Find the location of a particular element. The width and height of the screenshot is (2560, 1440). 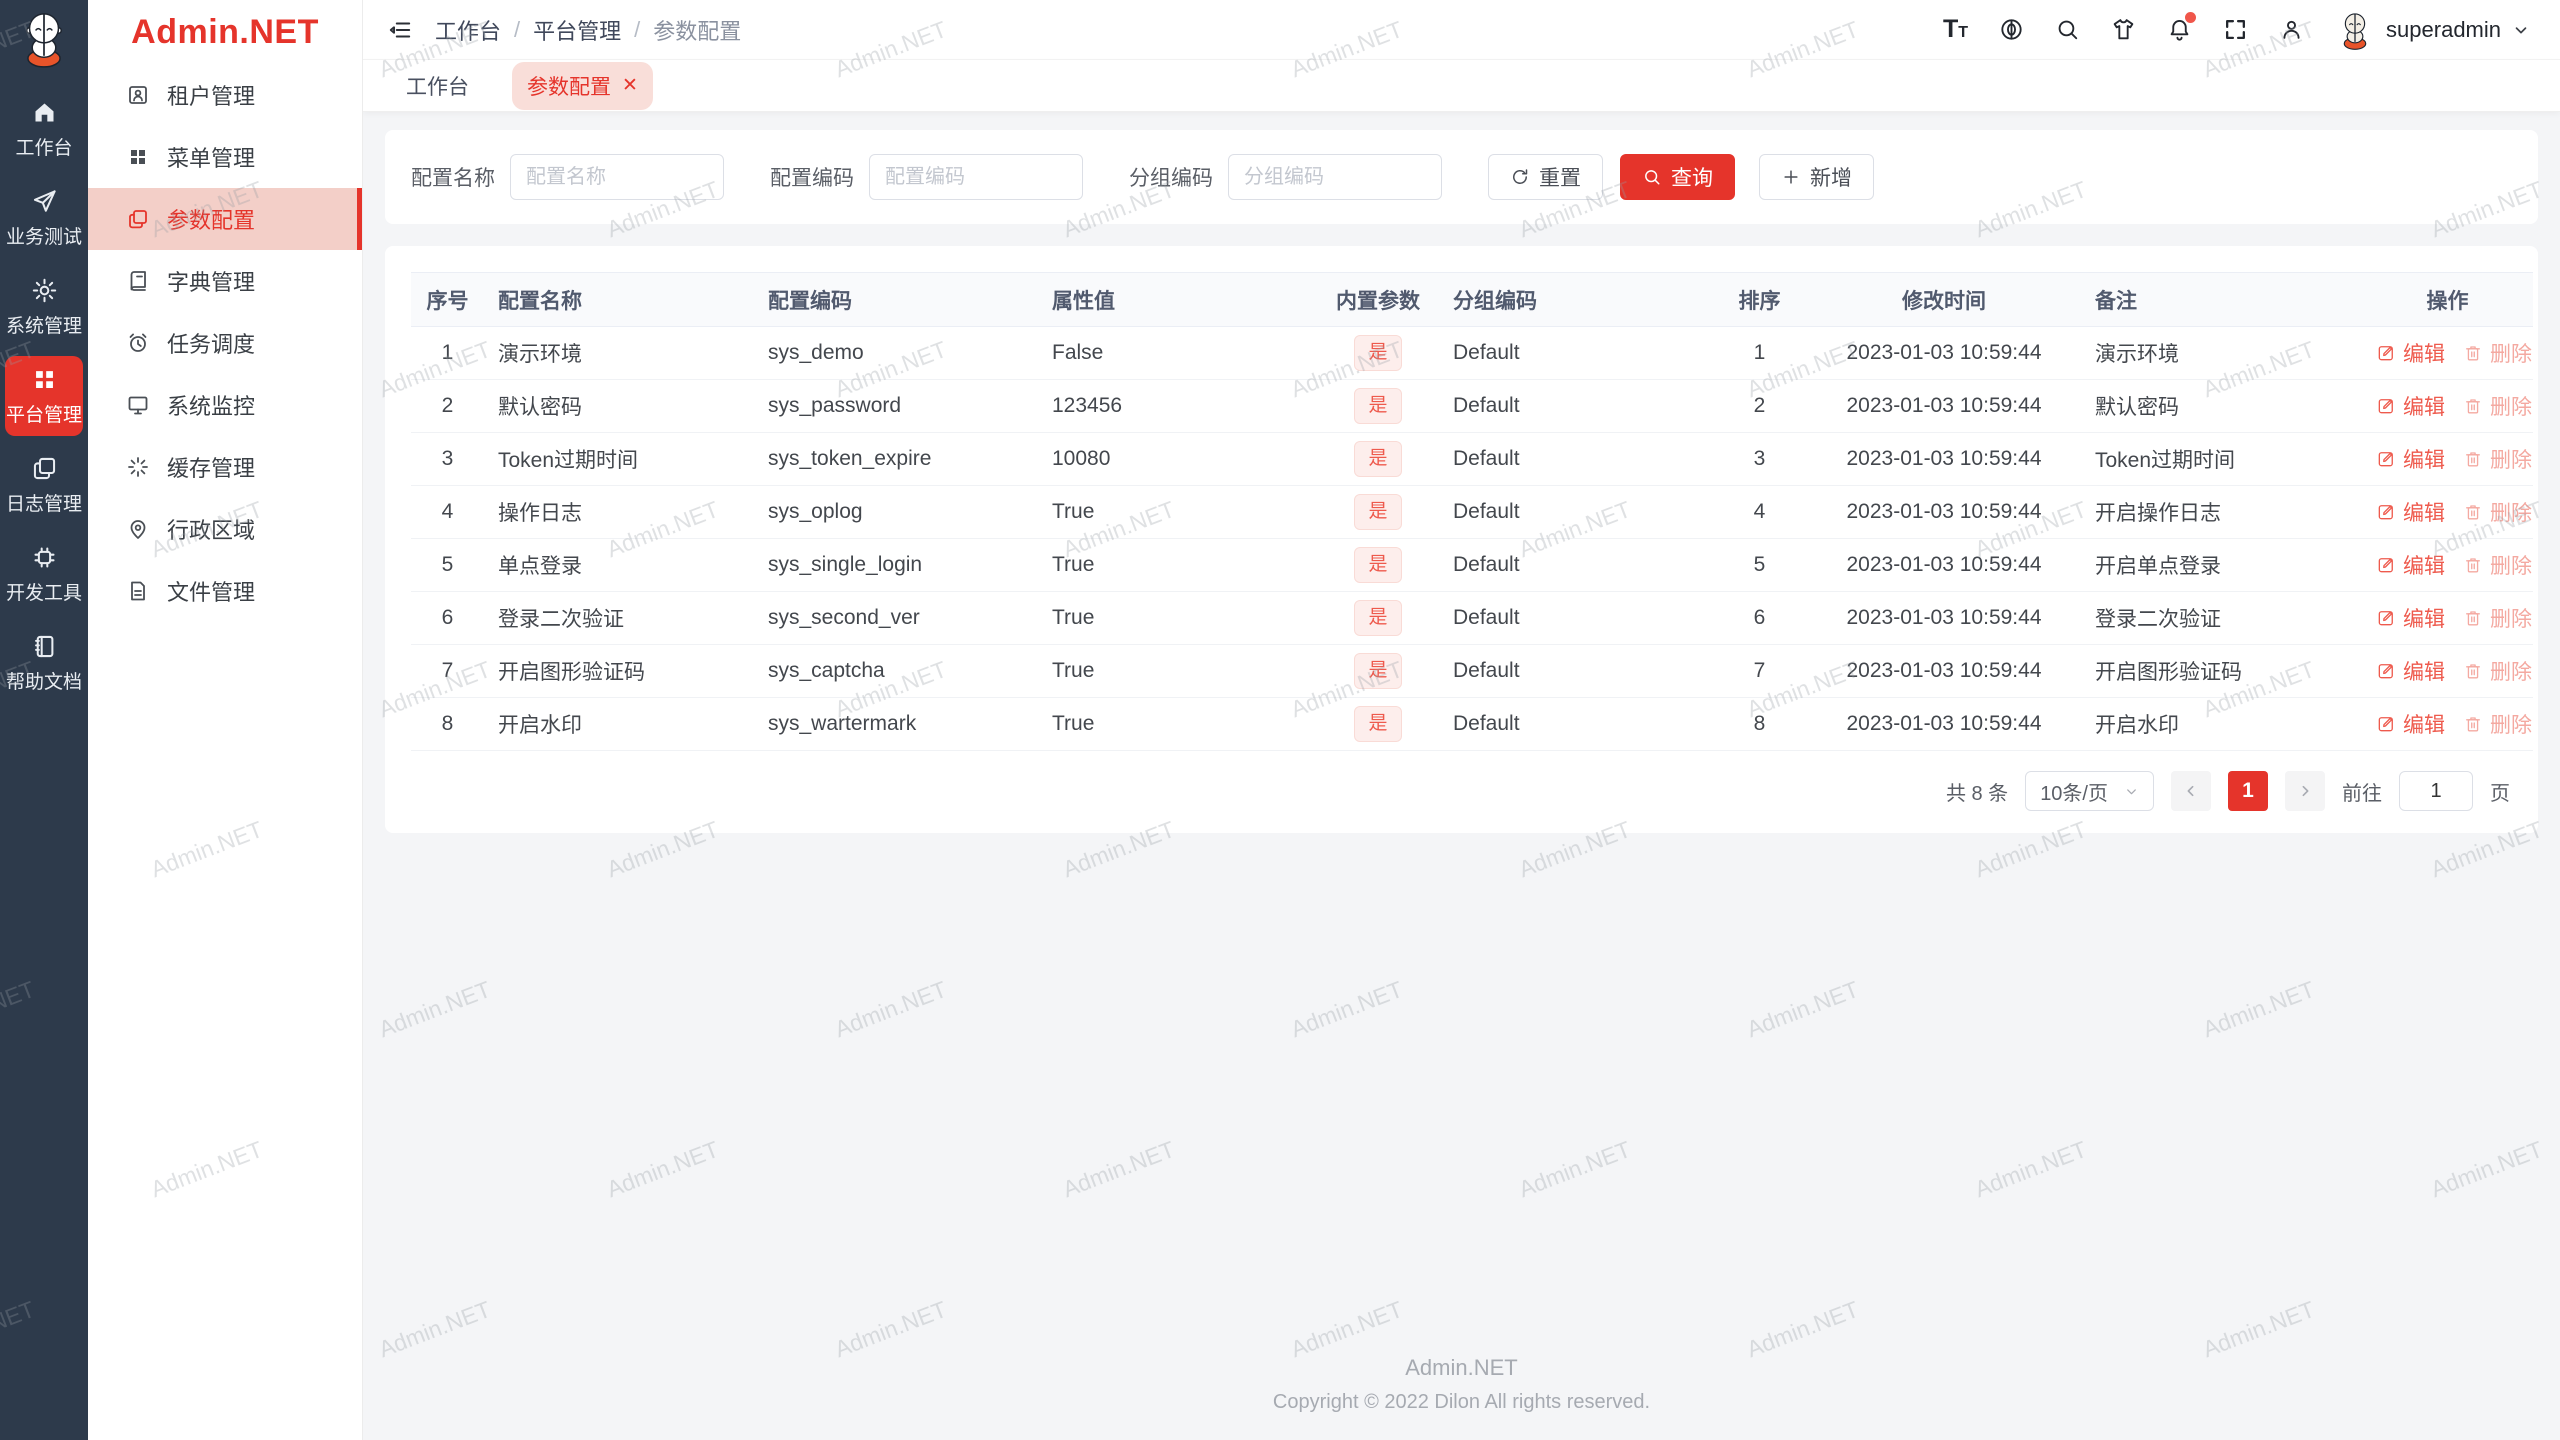

rail-item-workbench: 工作台 is located at coordinates (44, 129).